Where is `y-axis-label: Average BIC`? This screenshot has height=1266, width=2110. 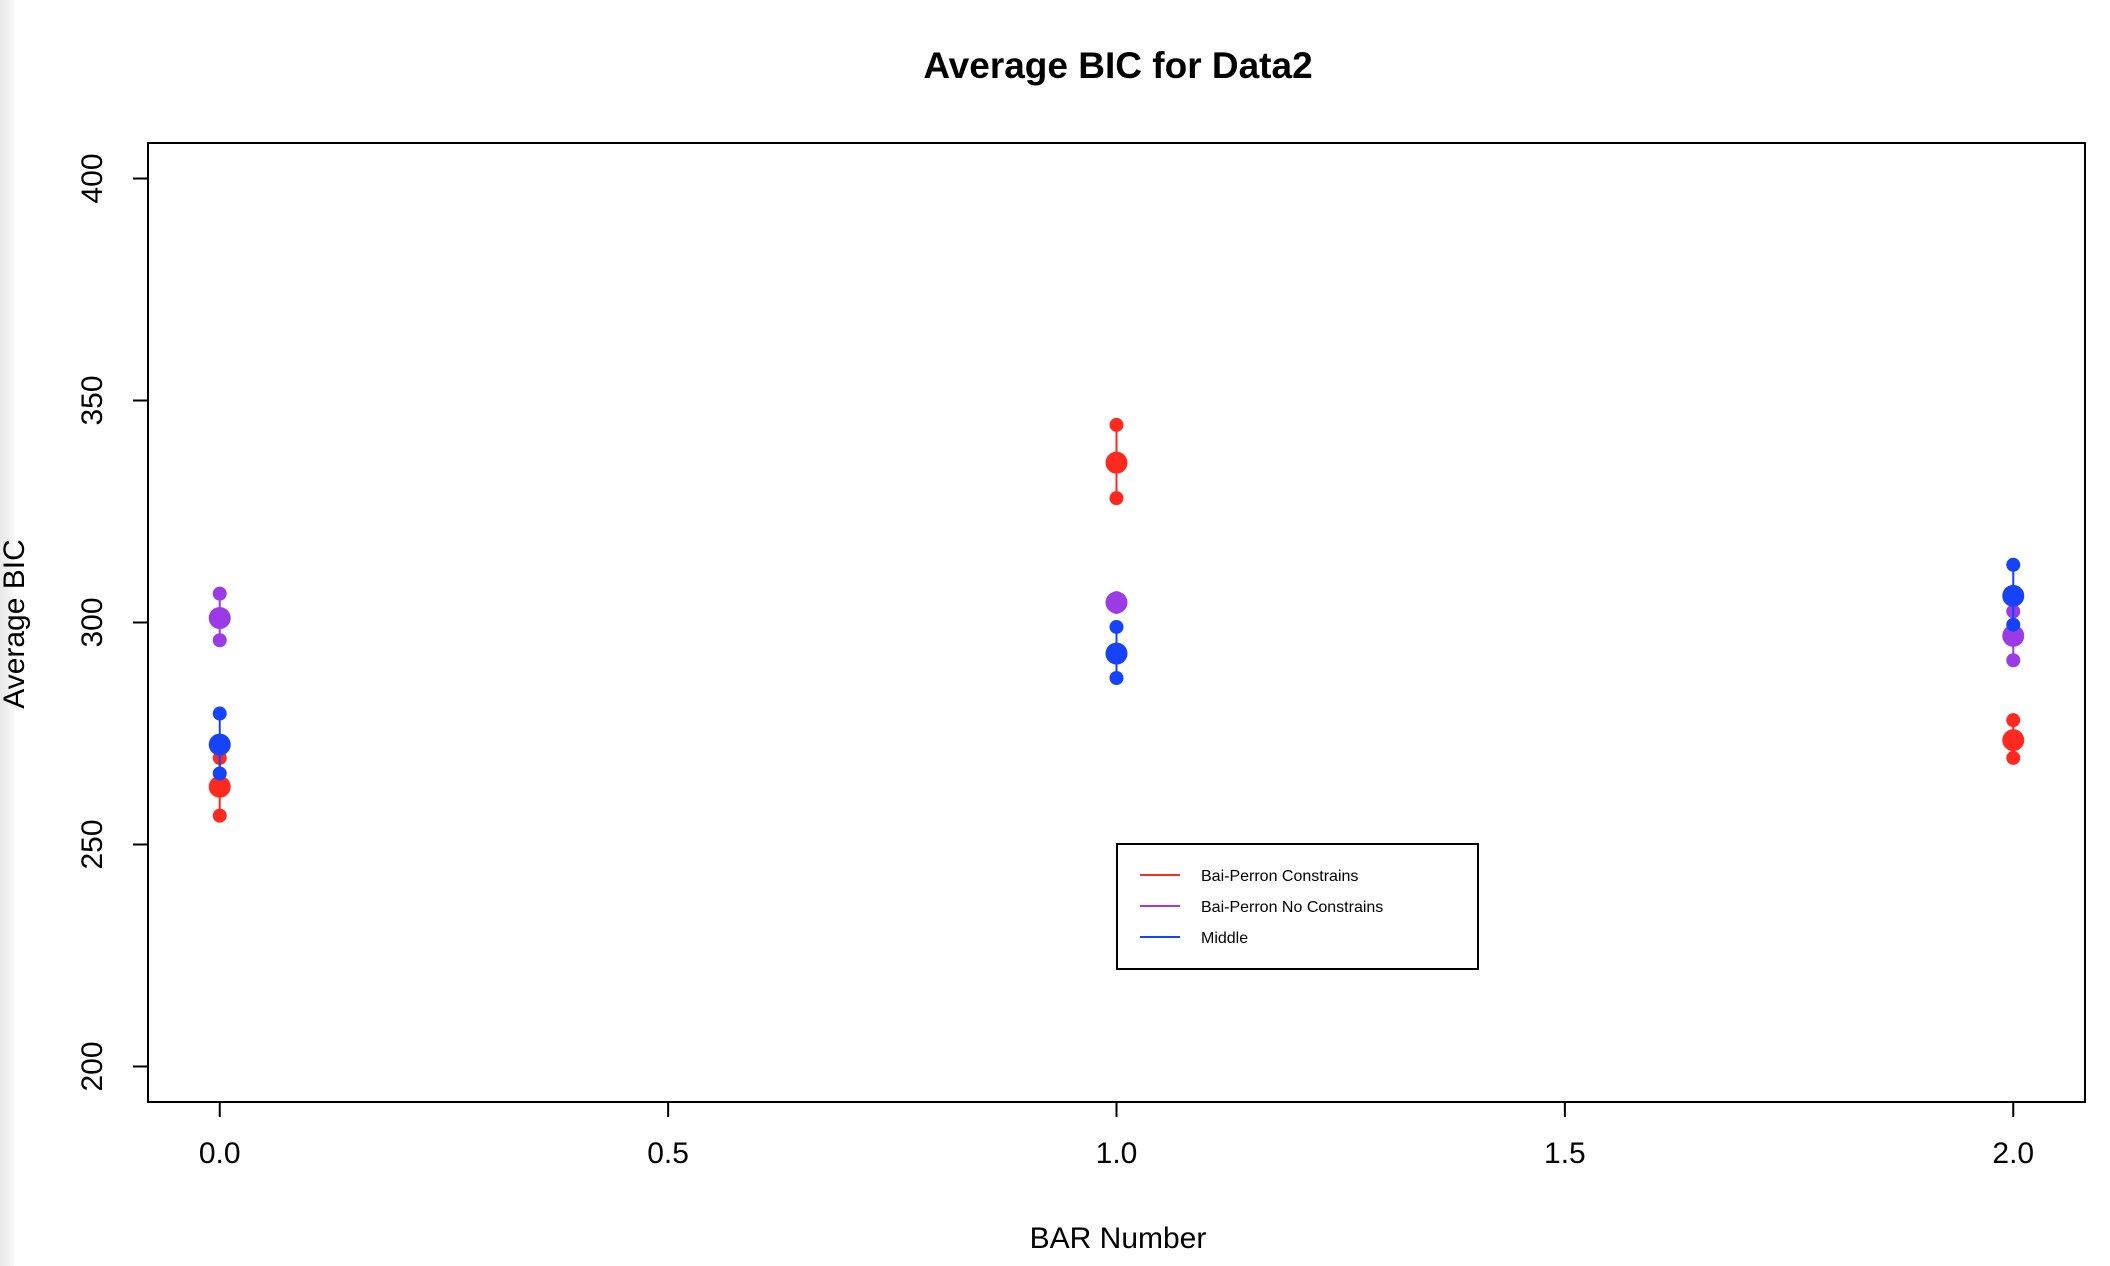
y-axis-label: Average BIC is located at coordinates (15, 624).